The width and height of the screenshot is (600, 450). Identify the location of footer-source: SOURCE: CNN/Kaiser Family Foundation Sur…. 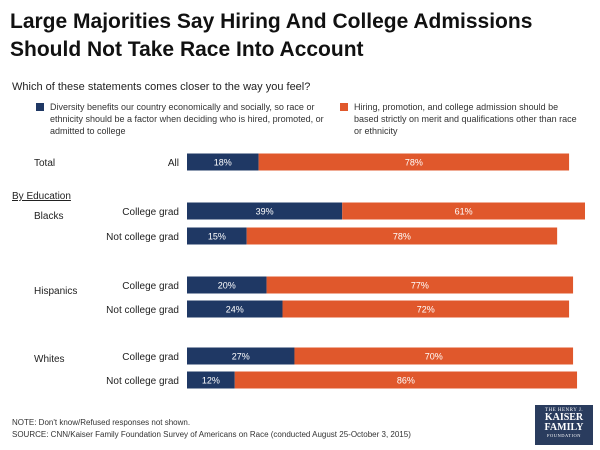
(211, 434).